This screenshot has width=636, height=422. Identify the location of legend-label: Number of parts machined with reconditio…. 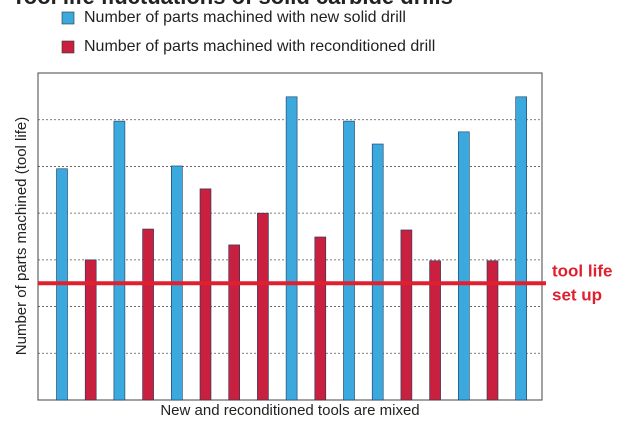
(259, 46).